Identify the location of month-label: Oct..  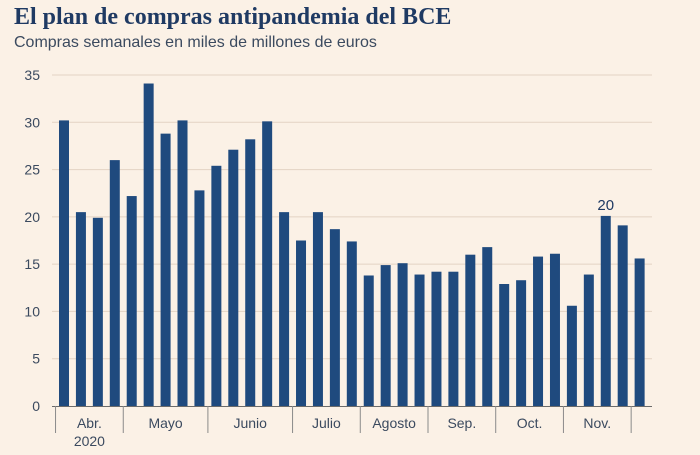
(530, 423).